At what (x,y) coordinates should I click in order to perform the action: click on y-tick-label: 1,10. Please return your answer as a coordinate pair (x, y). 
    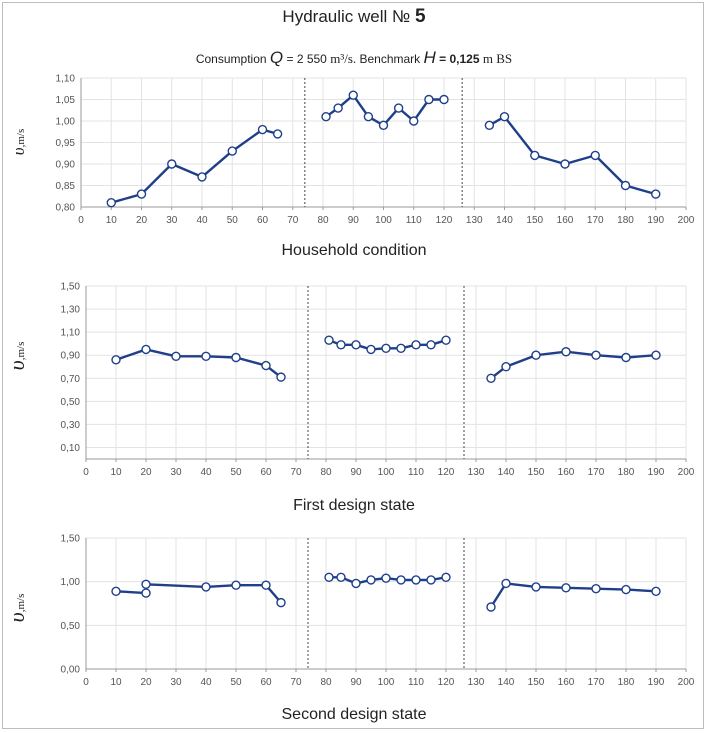
    Looking at the image, I should click on (66, 79).